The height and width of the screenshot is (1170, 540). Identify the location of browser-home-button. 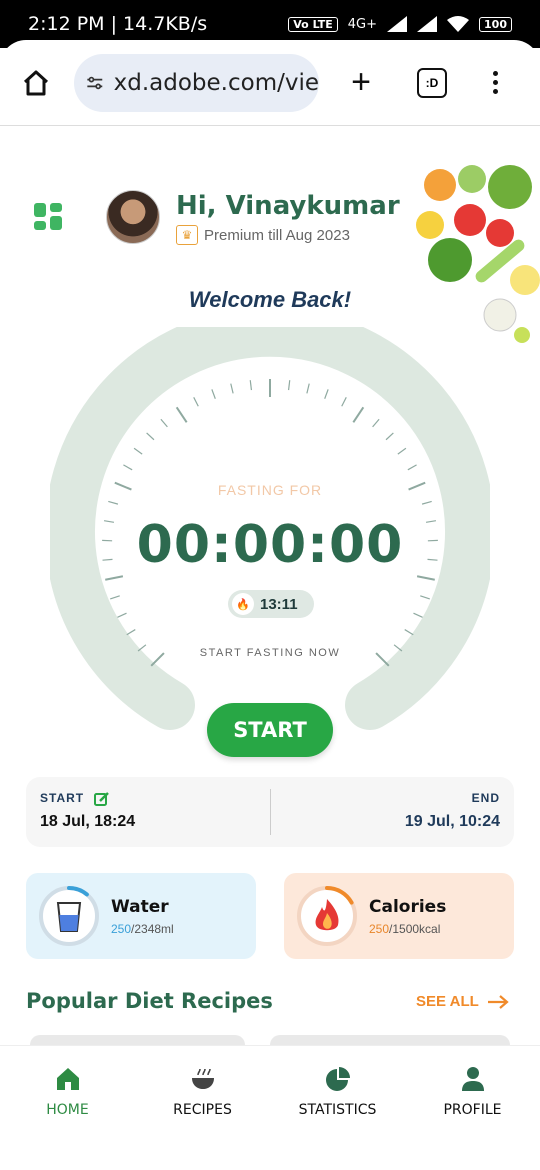
(36, 83).